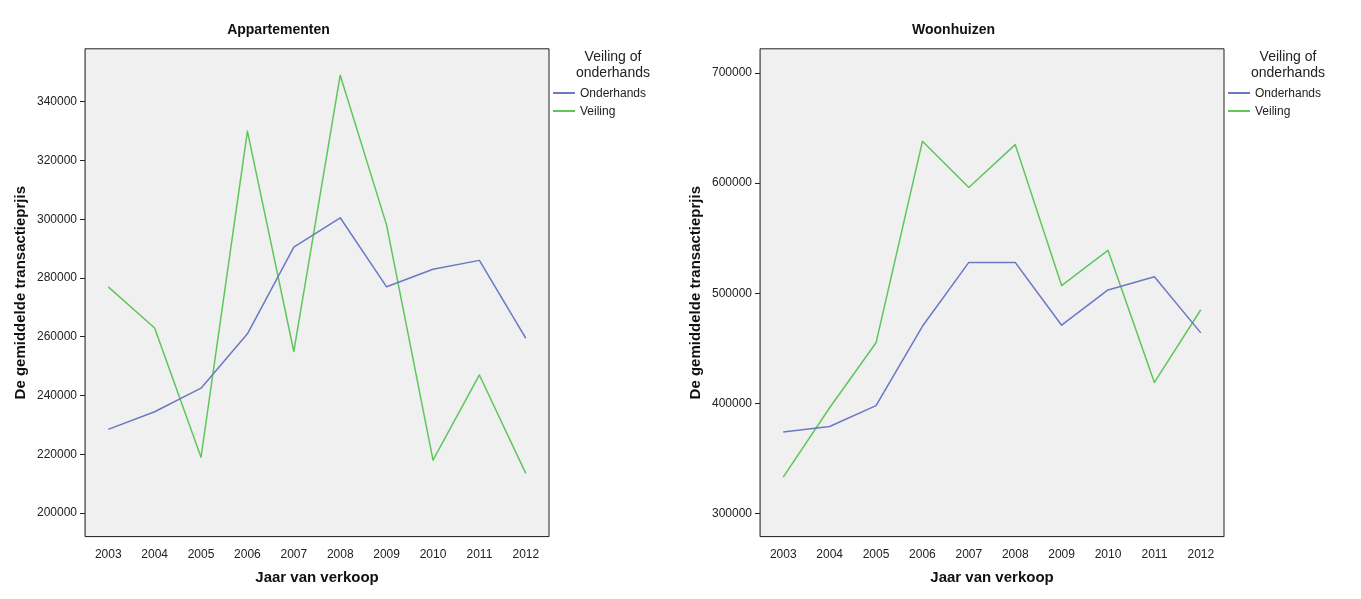 This screenshot has height=599, width=1361. Describe the element at coordinates (57, 277) in the screenshot. I see `y-tick-label: 280000` at that location.